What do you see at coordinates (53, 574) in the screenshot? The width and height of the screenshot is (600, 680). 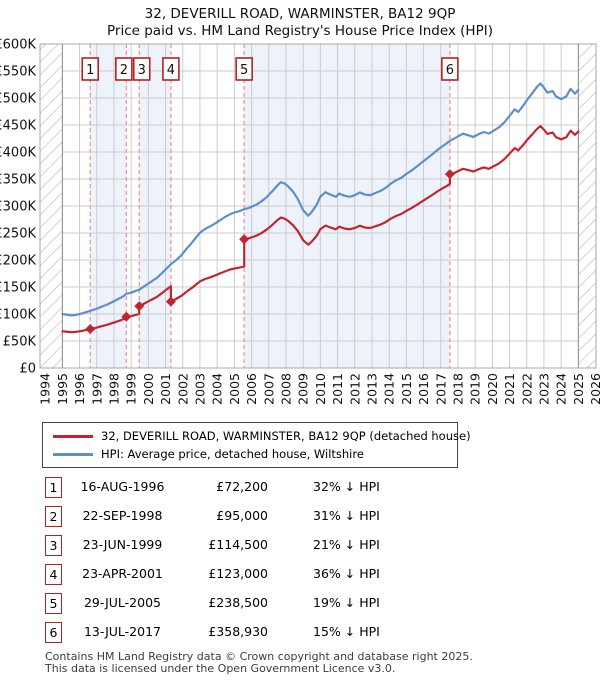 I see `transaction-number-badge: 4` at bounding box center [53, 574].